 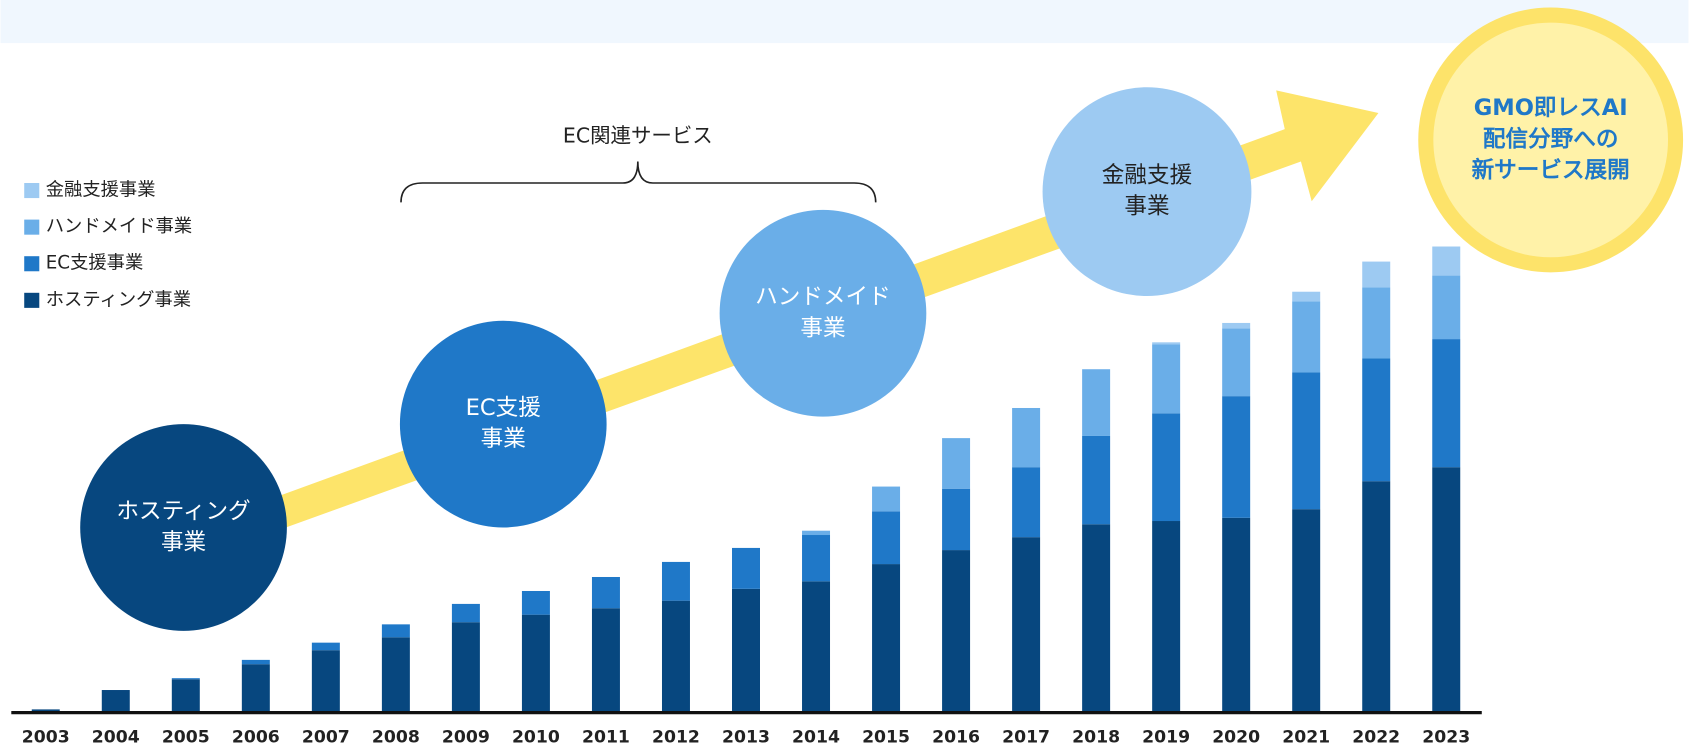 I want to click on bubble-label: 配信分野への, so click(x=1551, y=138).